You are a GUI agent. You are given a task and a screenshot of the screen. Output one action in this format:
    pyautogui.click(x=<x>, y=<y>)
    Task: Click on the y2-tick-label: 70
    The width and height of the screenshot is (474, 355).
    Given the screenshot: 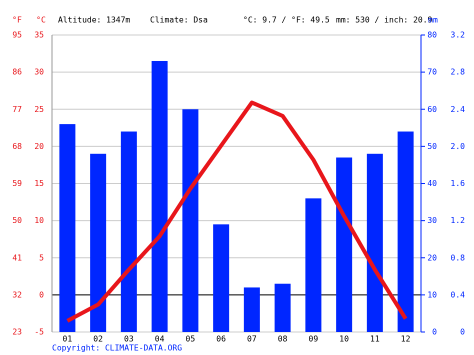 What is the action you would take?
    pyautogui.click(x=432, y=72)
    